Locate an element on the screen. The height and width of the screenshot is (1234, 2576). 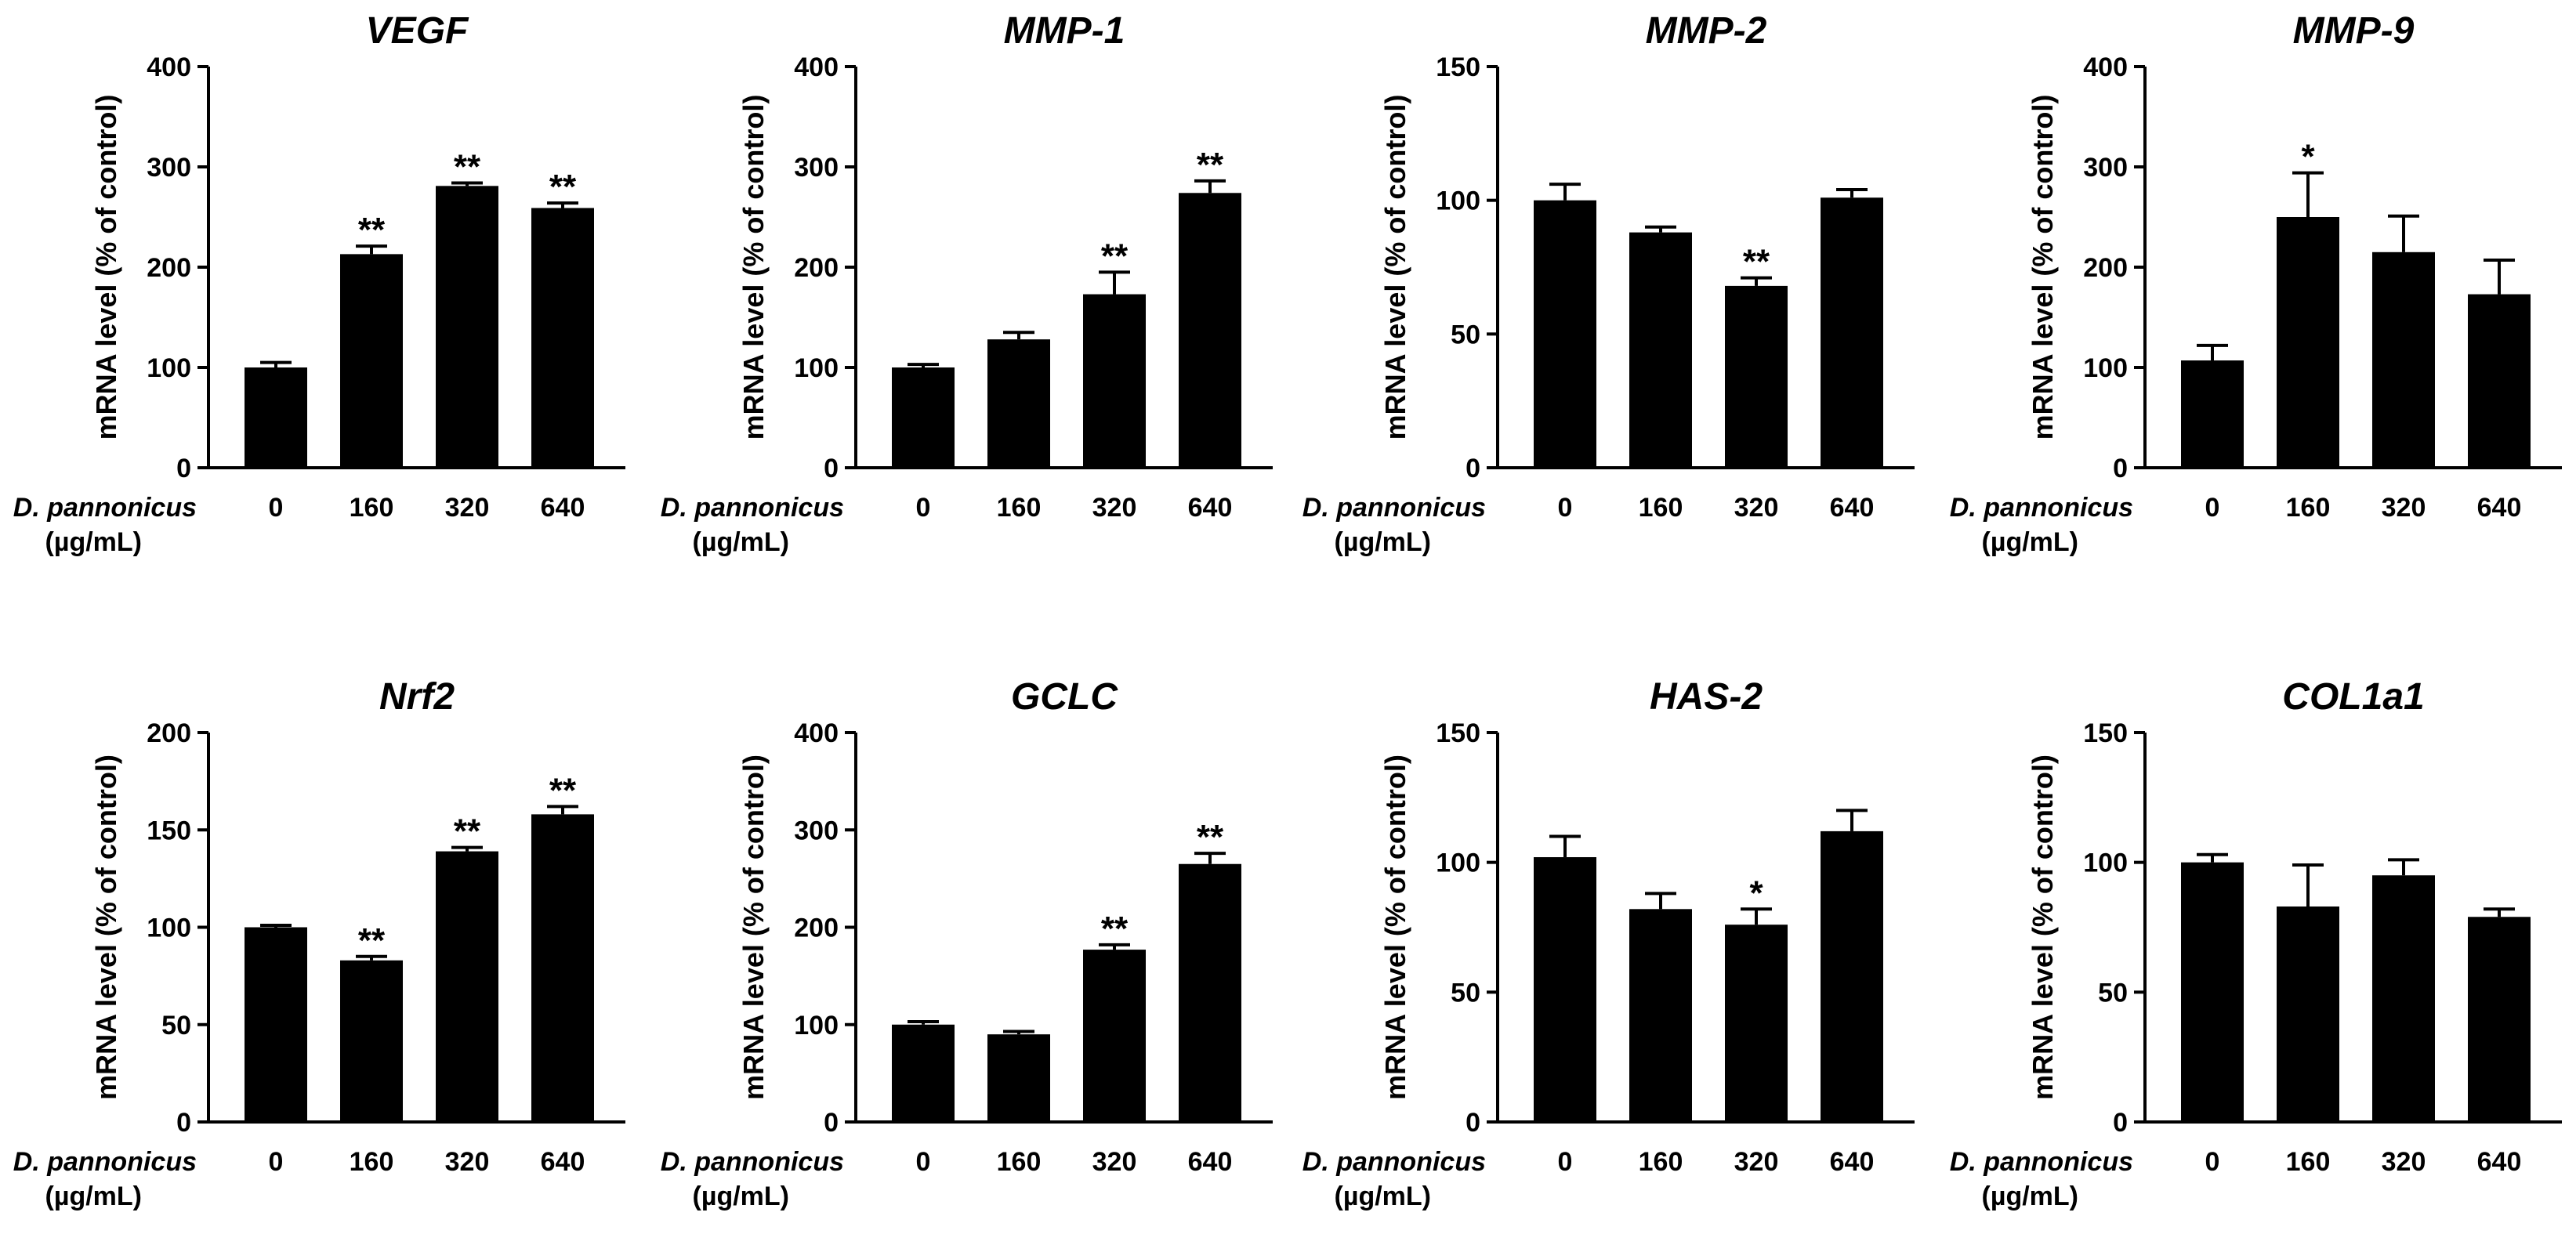
significance-label: * is located at coordinates (2308, 157).